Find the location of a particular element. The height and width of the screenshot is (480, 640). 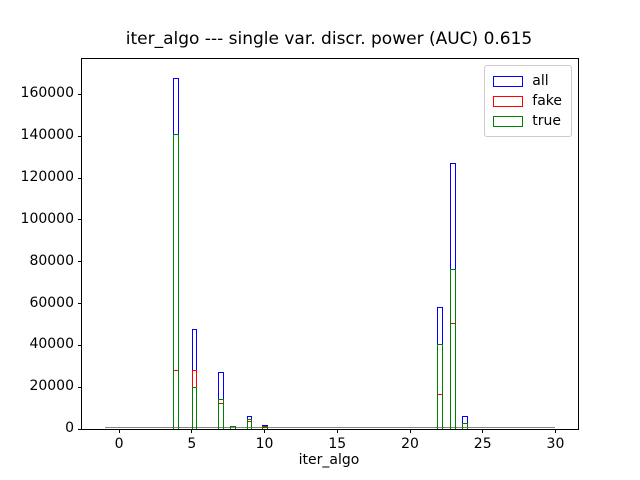

legend-label: true is located at coordinates (546, 121).